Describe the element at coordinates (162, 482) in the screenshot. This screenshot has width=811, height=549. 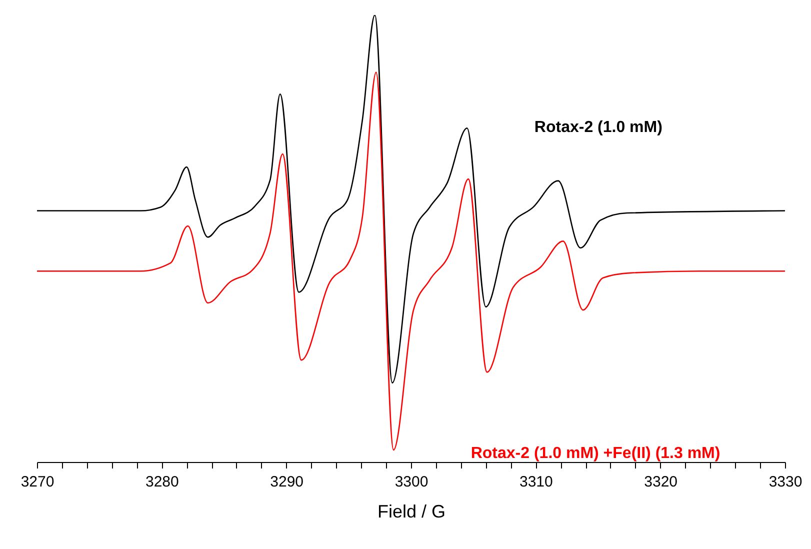
I see `x-tick-label: 3280` at that location.